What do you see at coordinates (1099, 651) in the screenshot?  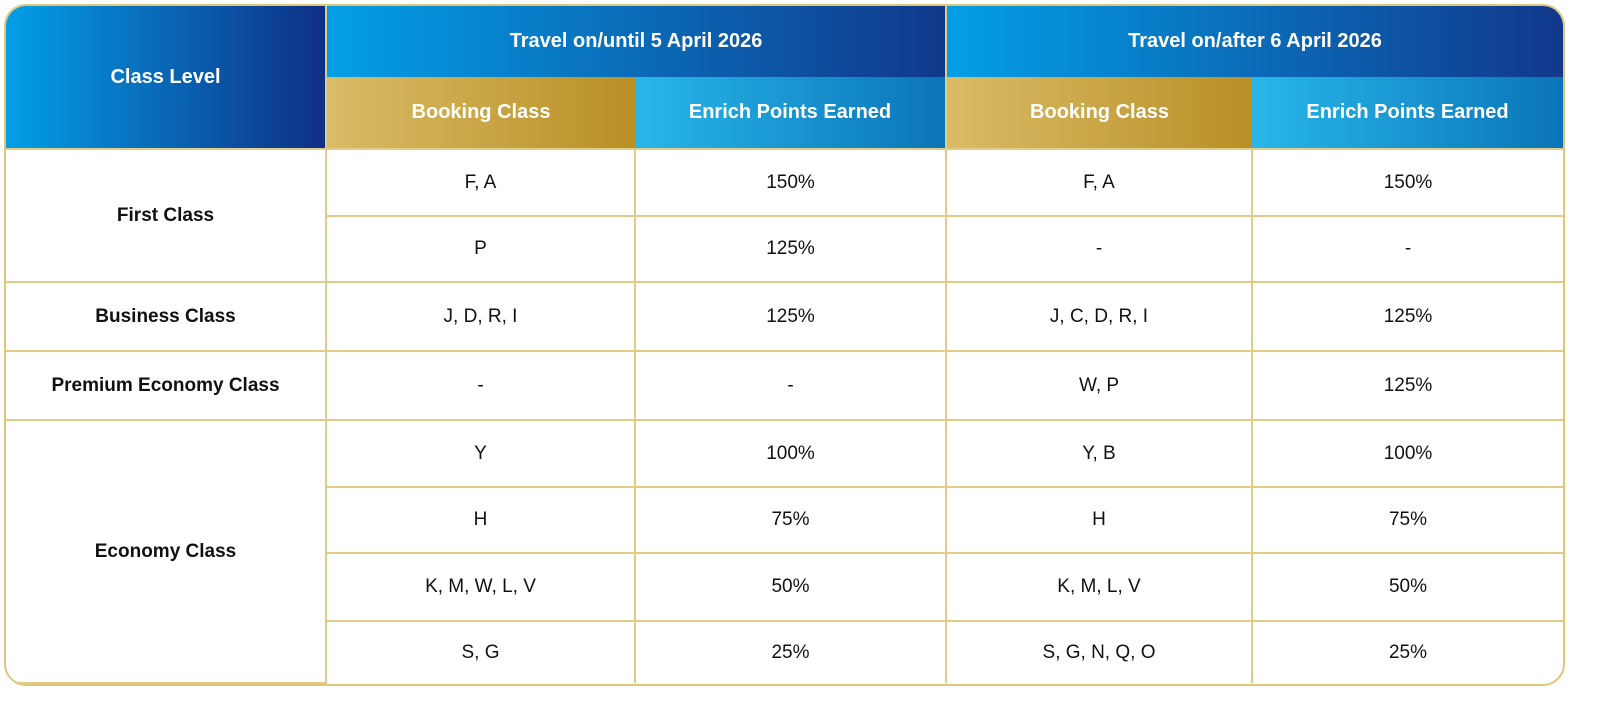 I see `booking-class: S, G, N, Q, O` at bounding box center [1099, 651].